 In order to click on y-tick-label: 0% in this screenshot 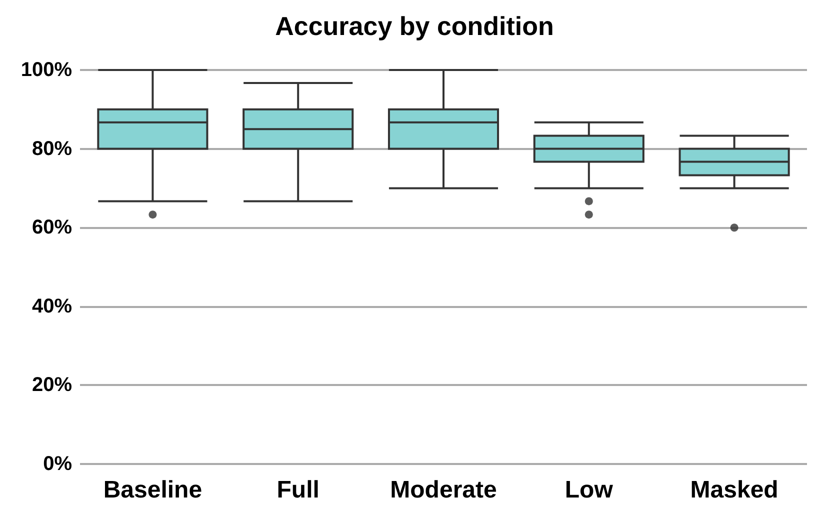, I will do `click(57, 464)`.